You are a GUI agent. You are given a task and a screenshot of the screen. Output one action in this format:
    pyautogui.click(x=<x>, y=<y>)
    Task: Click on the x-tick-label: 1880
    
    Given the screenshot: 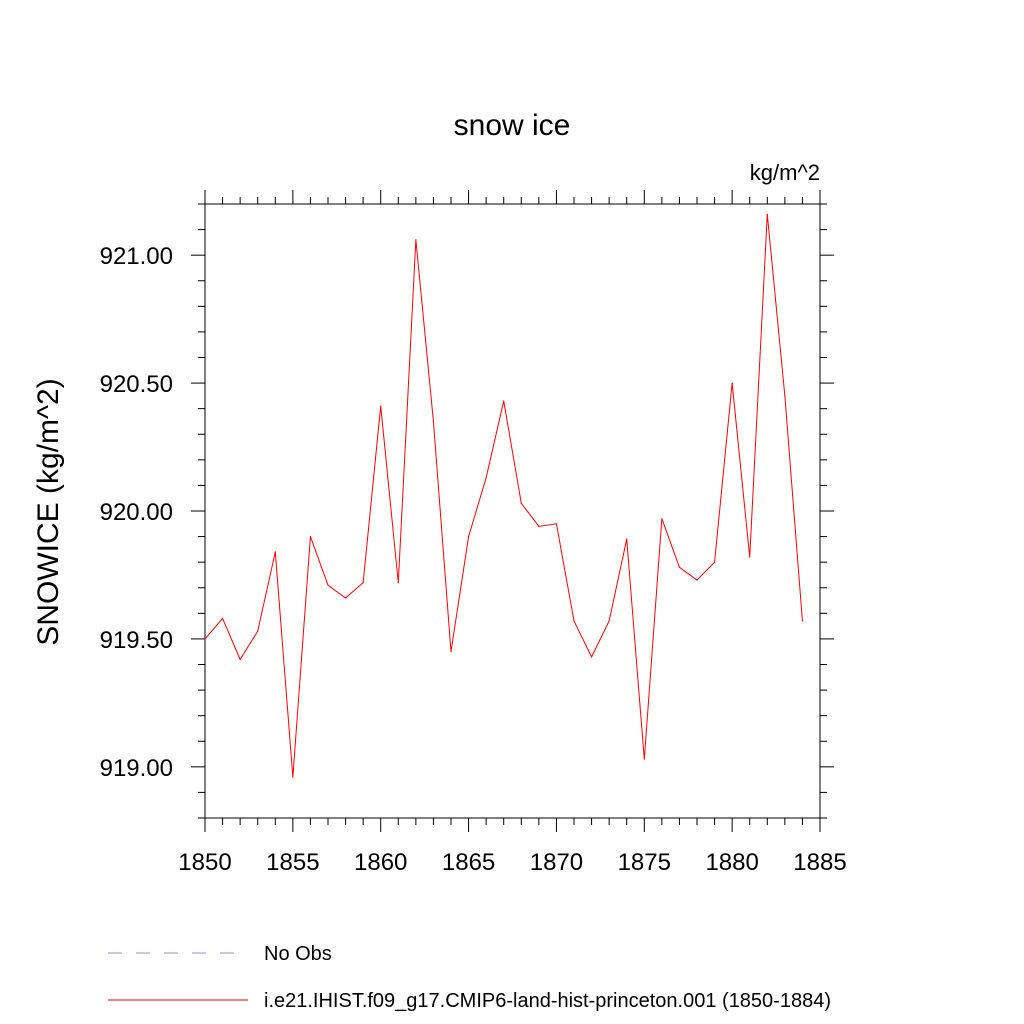 What is the action you would take?
    pyautogui.click(x=731, y=862)
    